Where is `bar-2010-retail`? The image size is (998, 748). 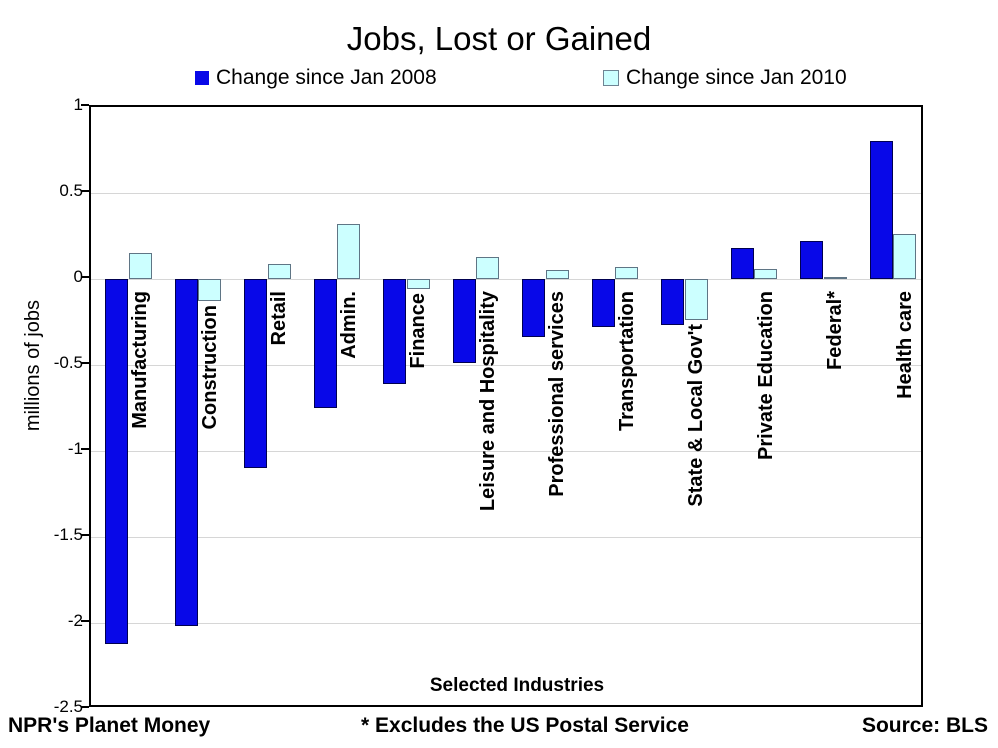
bar-2010-retail is located at coordinates (279, 271).